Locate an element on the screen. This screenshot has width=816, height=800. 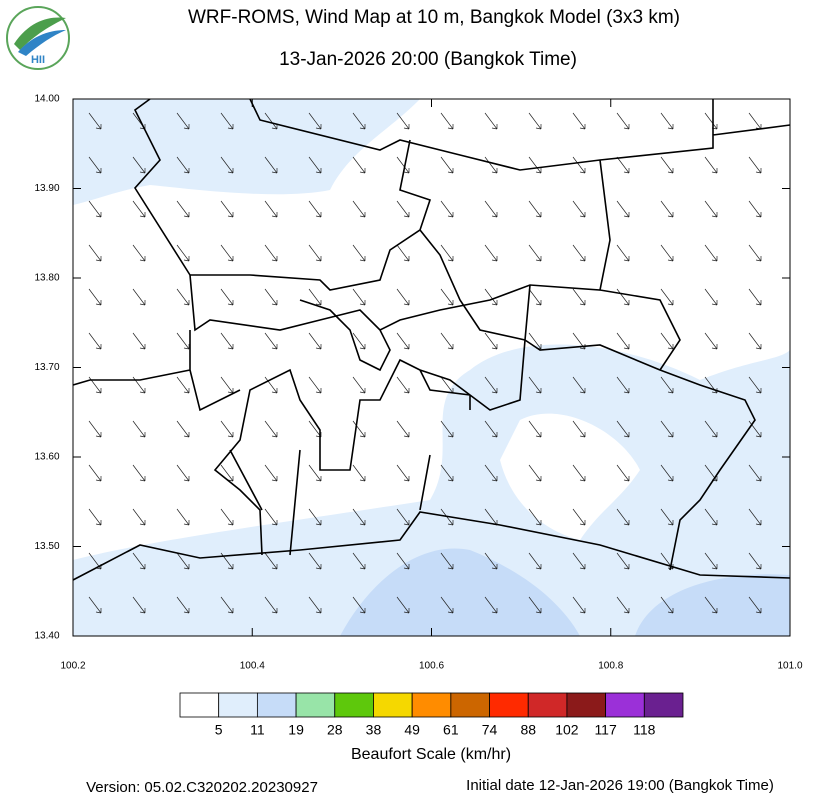
logo-text: HII is located at coordinates (38, 60).